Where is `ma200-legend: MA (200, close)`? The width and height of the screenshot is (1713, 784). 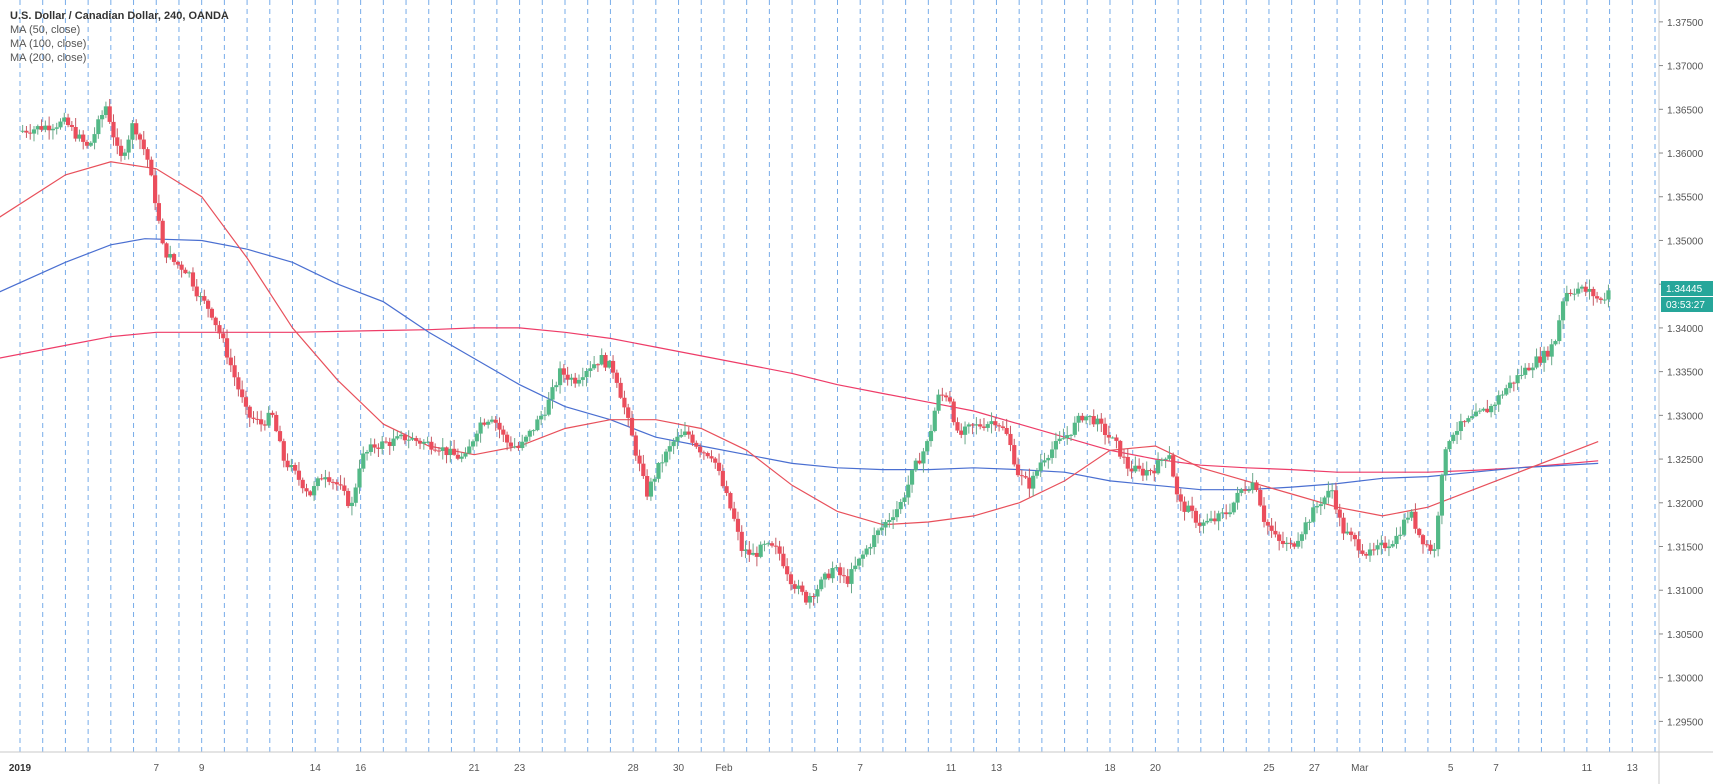 ma200-legend: MA (200, close) is located at coordinates (48, 58).